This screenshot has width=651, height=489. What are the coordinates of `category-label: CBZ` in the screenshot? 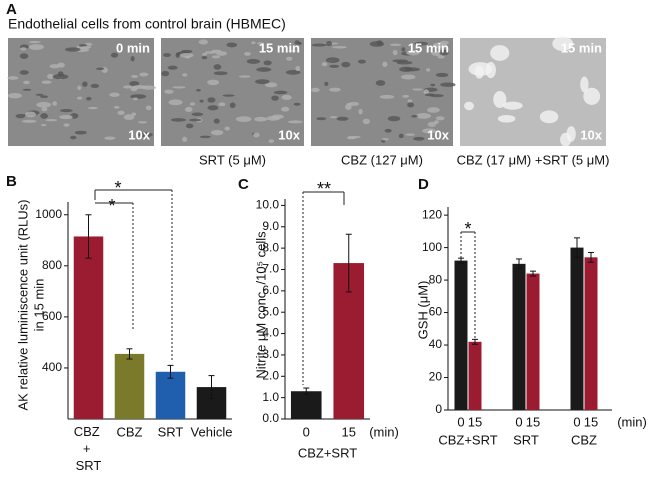 It's located at (584, 439).